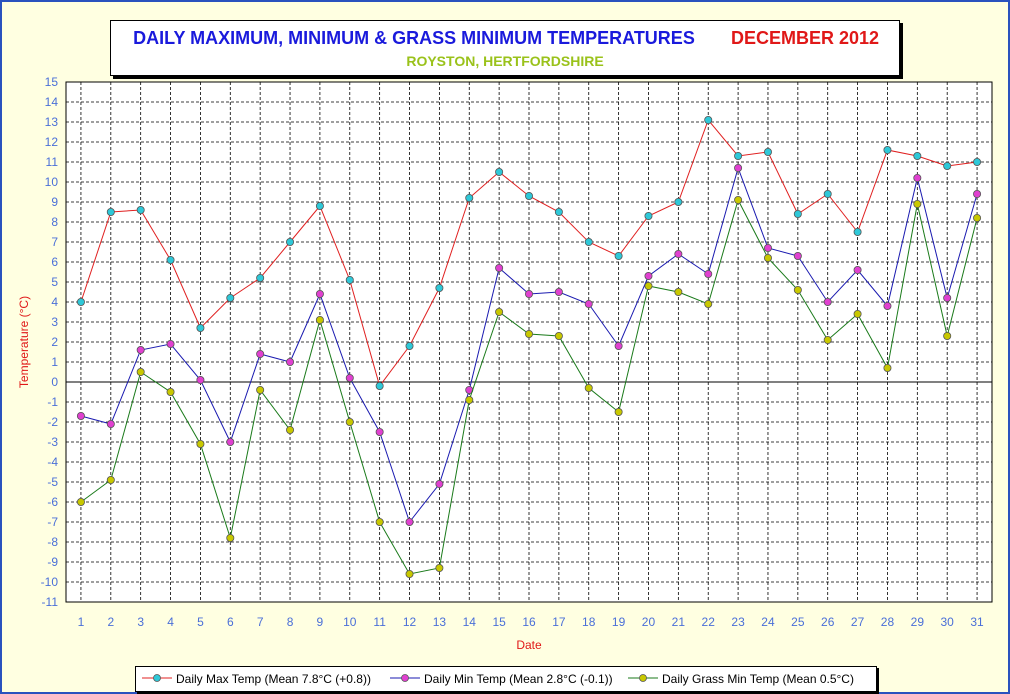 The height and width of the screenshot is (694, 1010). I want to click on y-tick-label: 8, so click(54, 222).